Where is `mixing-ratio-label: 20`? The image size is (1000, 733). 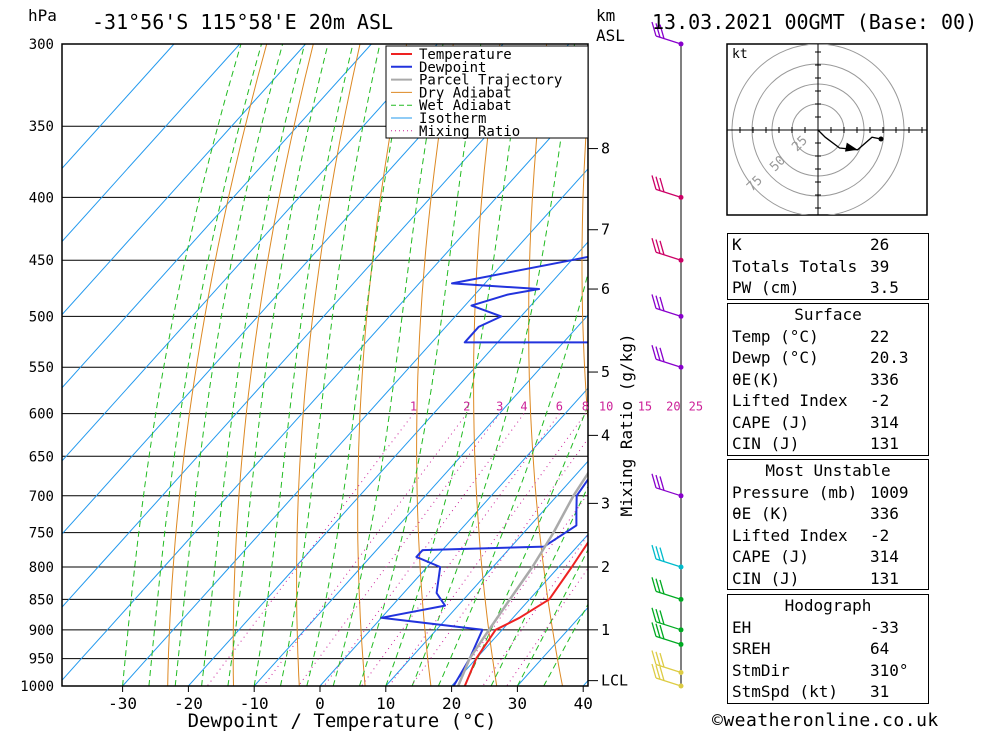
mixing-ratio-label: 20 is located at coordinates (673, 407).